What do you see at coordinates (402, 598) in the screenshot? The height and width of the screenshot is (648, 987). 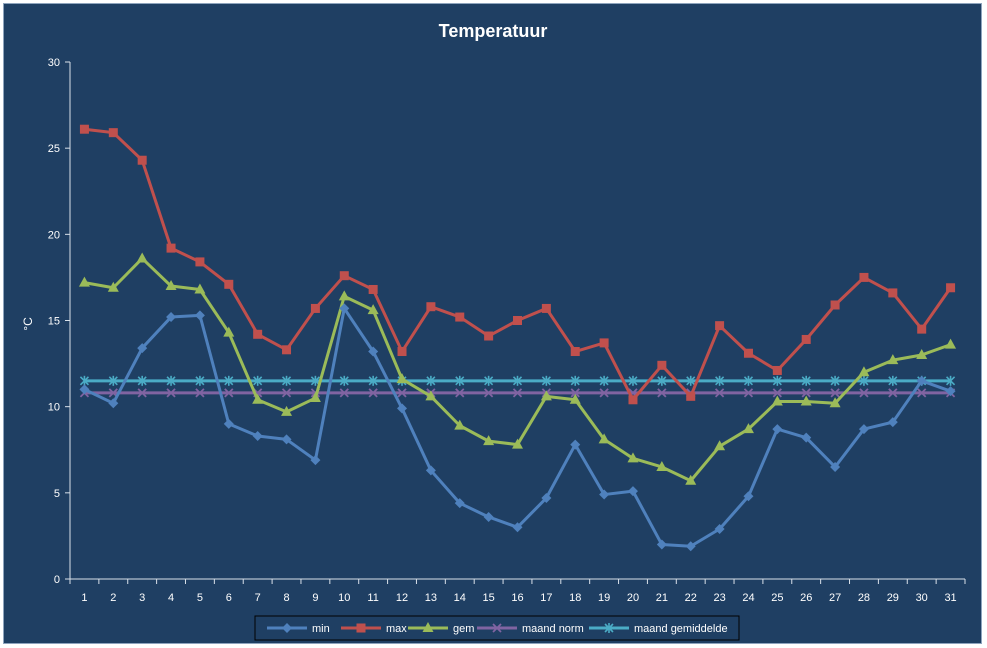 I see `x-tick-label: 12` at bounding box center [402, 598].